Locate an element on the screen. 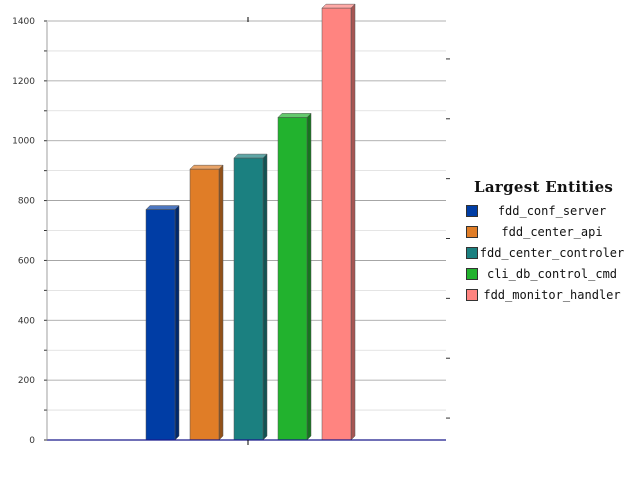 This screenshot has width=640, height=480. bar-fdd_center_api is located at coordinates (206, 302).